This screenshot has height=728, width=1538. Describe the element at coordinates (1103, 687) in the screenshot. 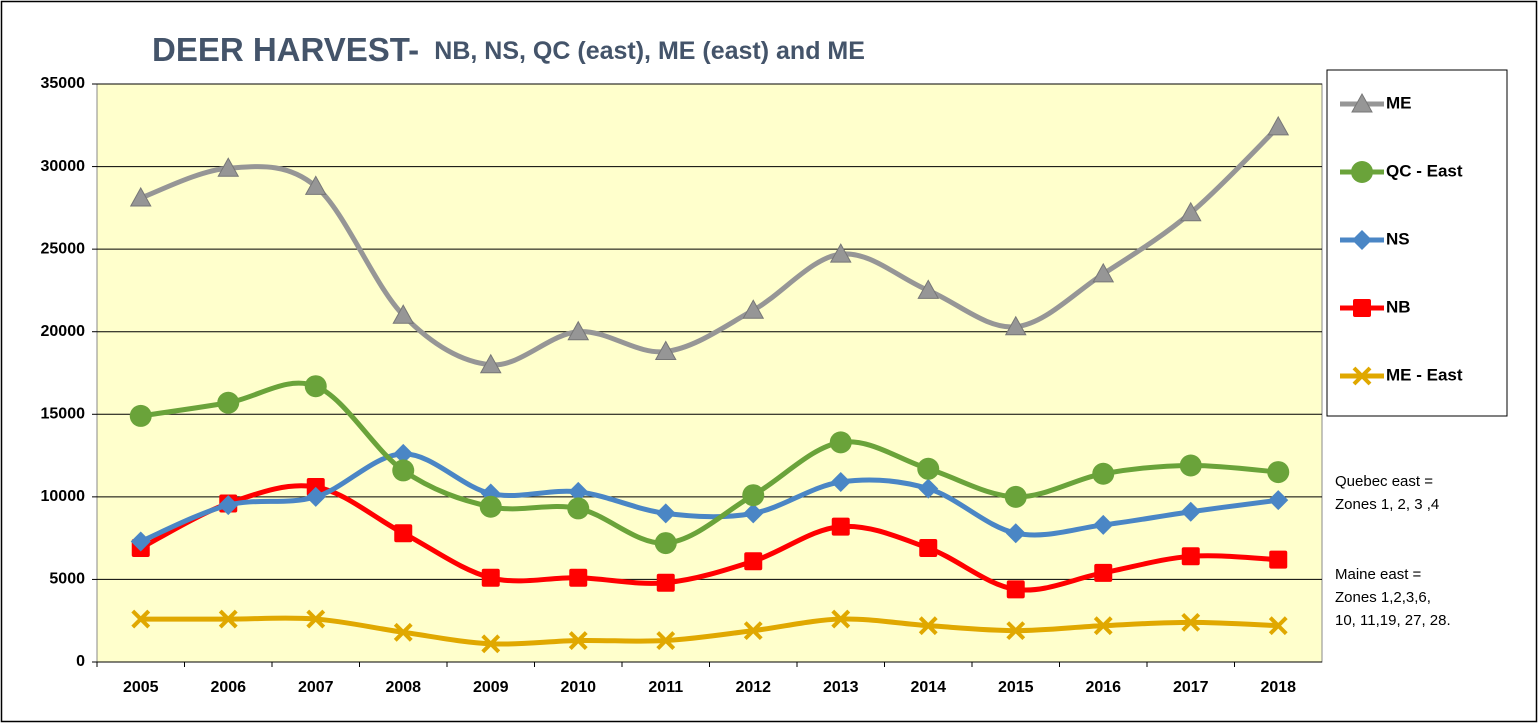

I see `x-tick-label: 2016` at that location.